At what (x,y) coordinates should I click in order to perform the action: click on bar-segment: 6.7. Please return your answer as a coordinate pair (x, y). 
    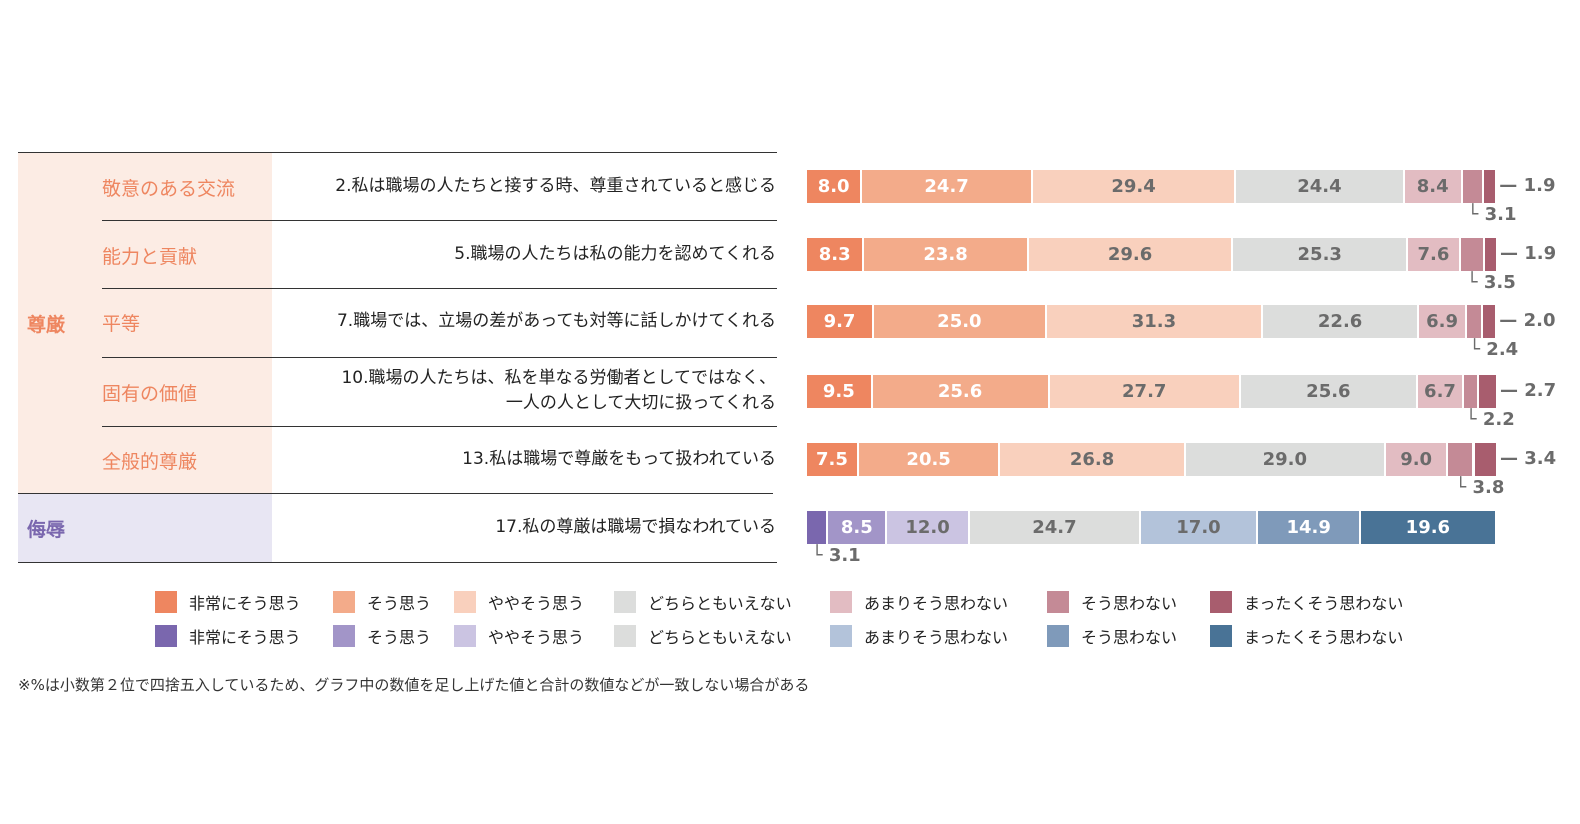
    Looking at the image, I should click on (1441, 391).